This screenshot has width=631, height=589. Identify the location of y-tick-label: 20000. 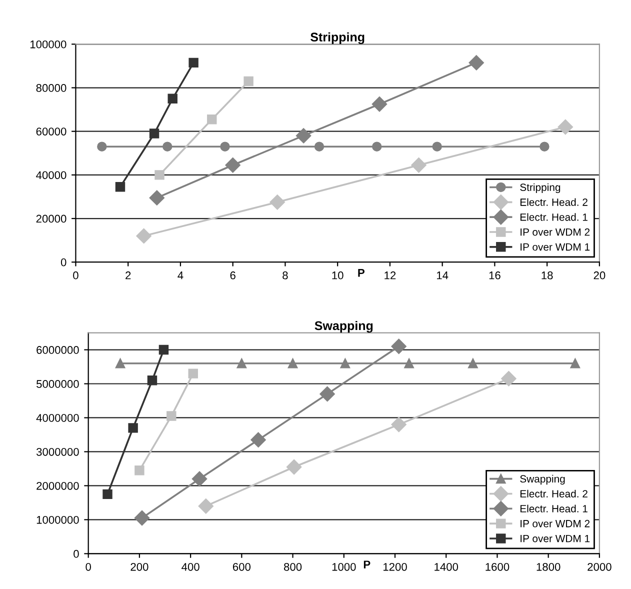
(51, 218).